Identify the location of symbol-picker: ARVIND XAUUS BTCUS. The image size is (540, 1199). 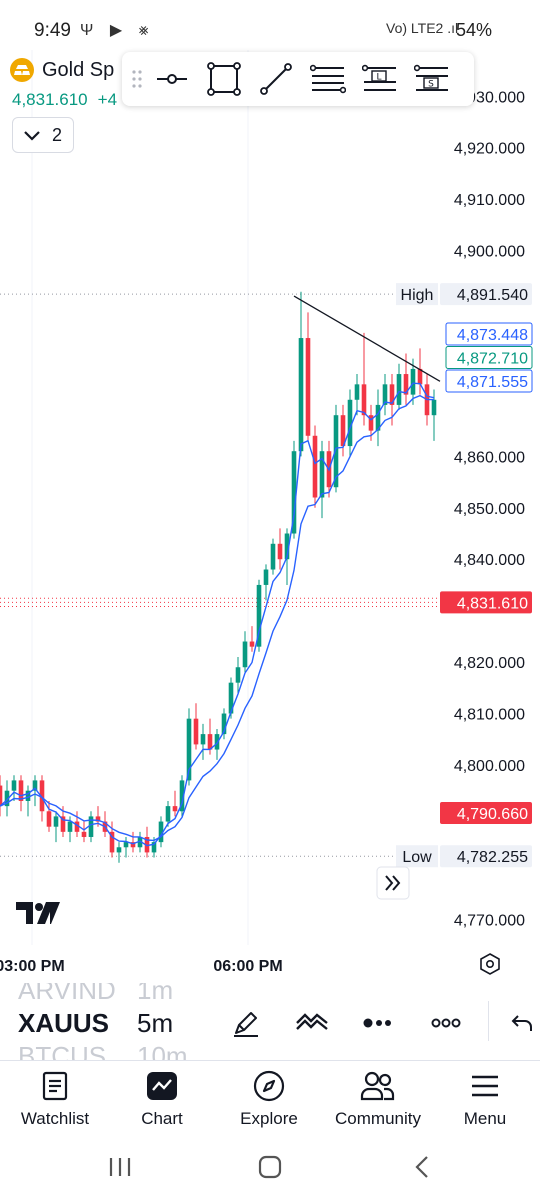
(106, 1022).